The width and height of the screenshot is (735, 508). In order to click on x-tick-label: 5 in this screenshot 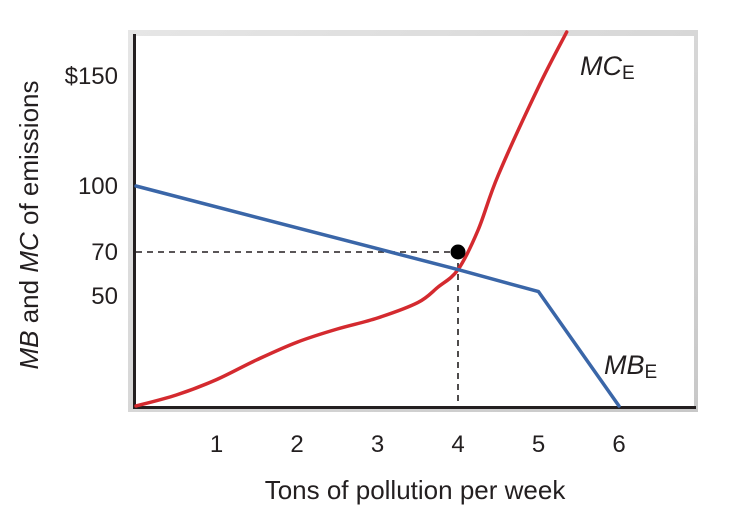, I will do `click(538, 444)`.